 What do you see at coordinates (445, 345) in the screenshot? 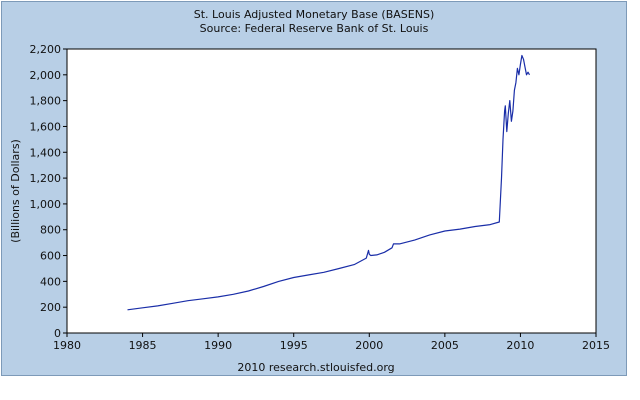
I see `x-tick-label: 2005` at bounding box center [445, 345].